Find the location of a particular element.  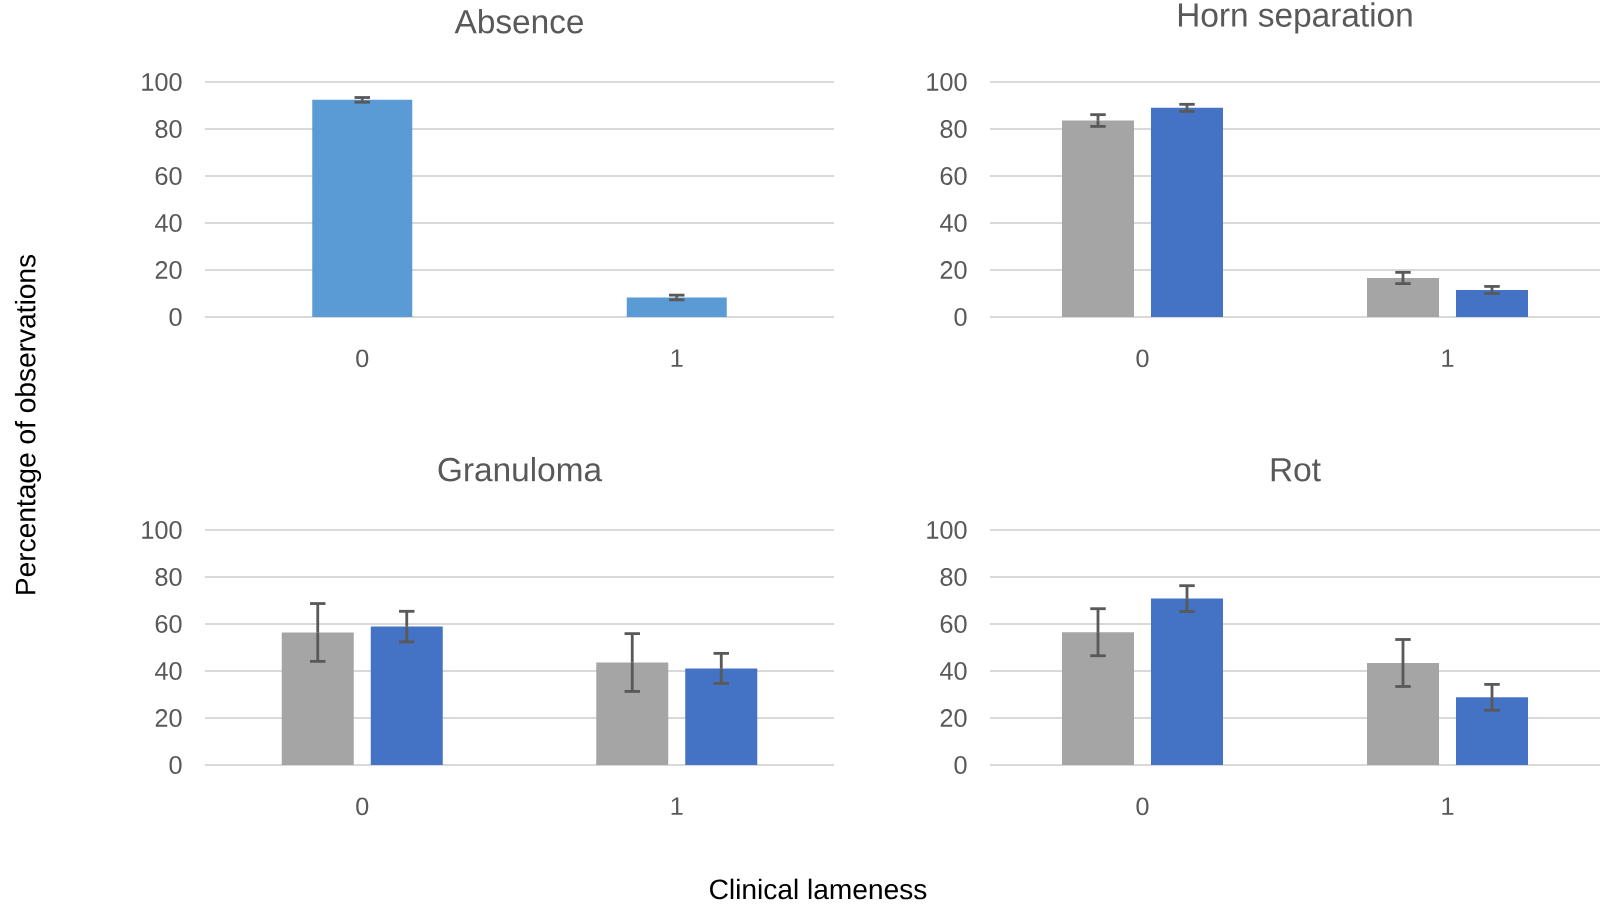

chart-title: Absence is located at coordinates (518, 21).